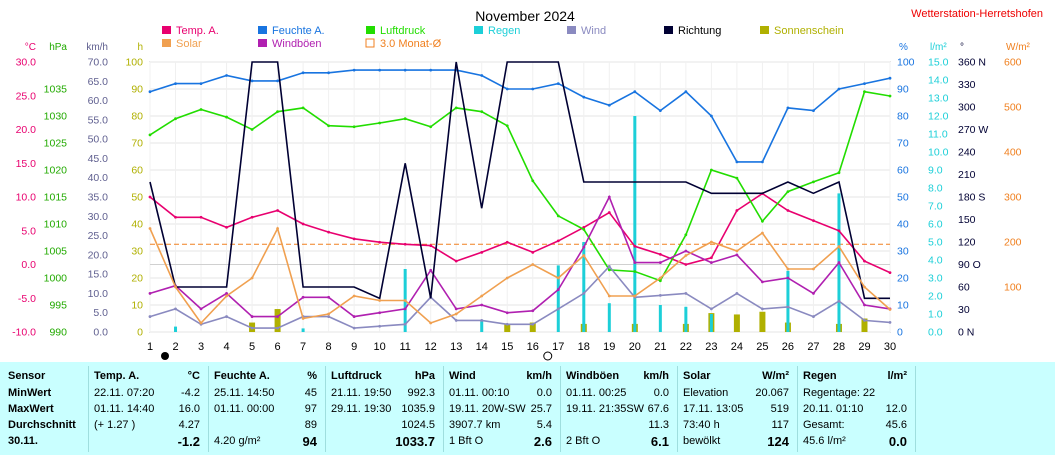 Image resolution: width=1055 pixels, height=455 pixels. I want to click on stats-min-value: 992.3, so click(421, 393).